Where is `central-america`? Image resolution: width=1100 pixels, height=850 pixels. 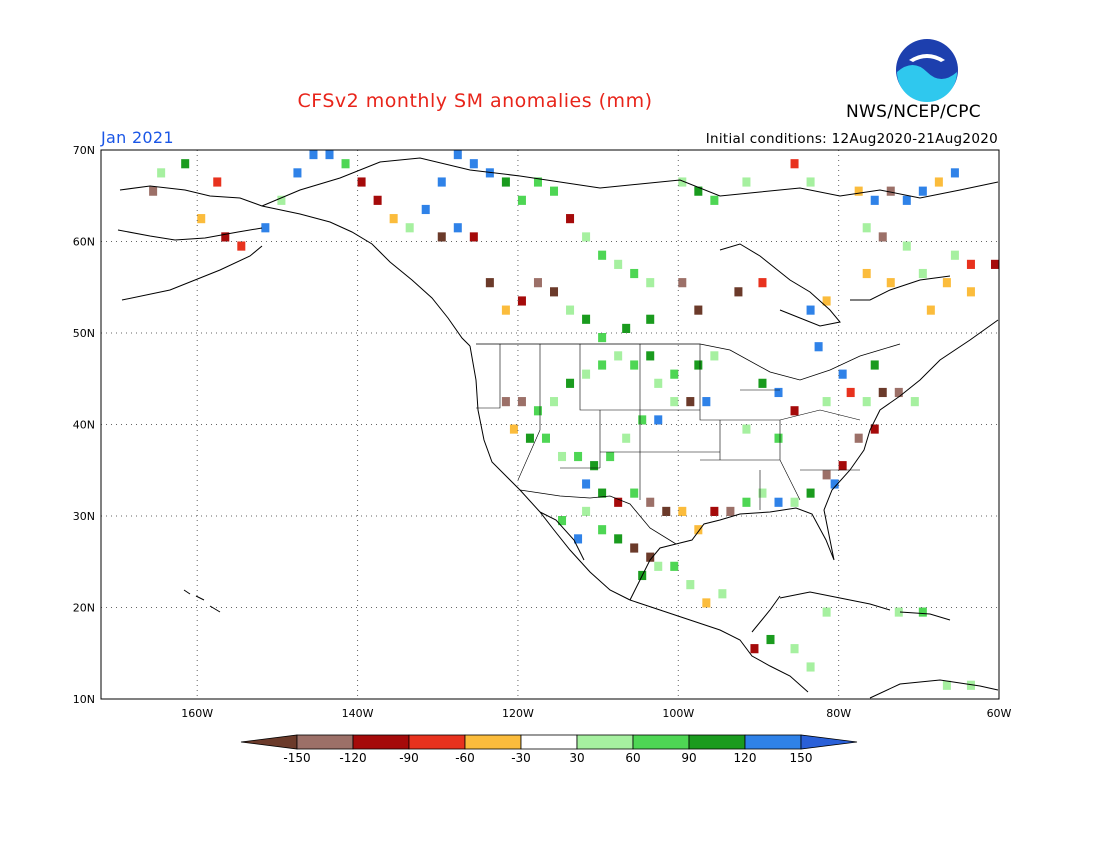 central-america is located at coordinates (719, 644).